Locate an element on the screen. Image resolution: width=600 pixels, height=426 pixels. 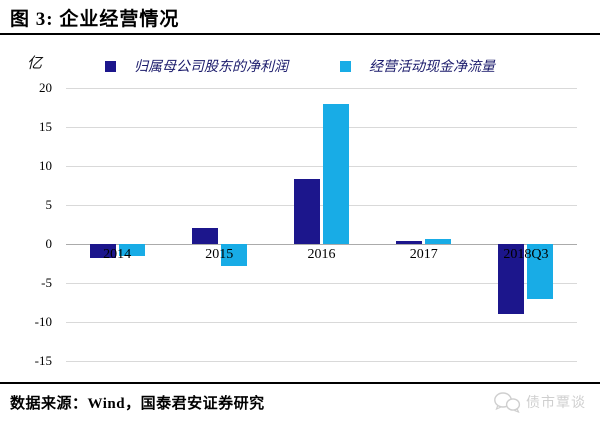
bar-series0-2017 is located at coordinates (409, 242).